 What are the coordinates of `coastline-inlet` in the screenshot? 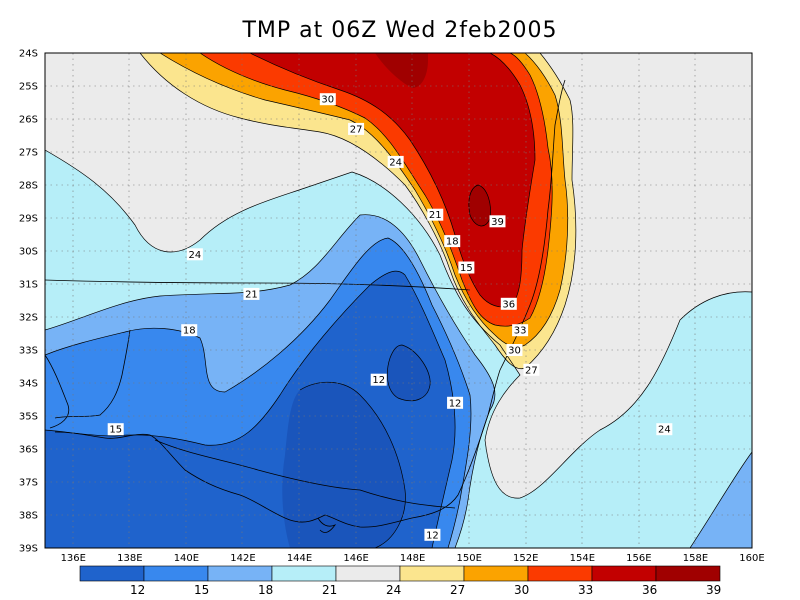 It's located at (327, 525).